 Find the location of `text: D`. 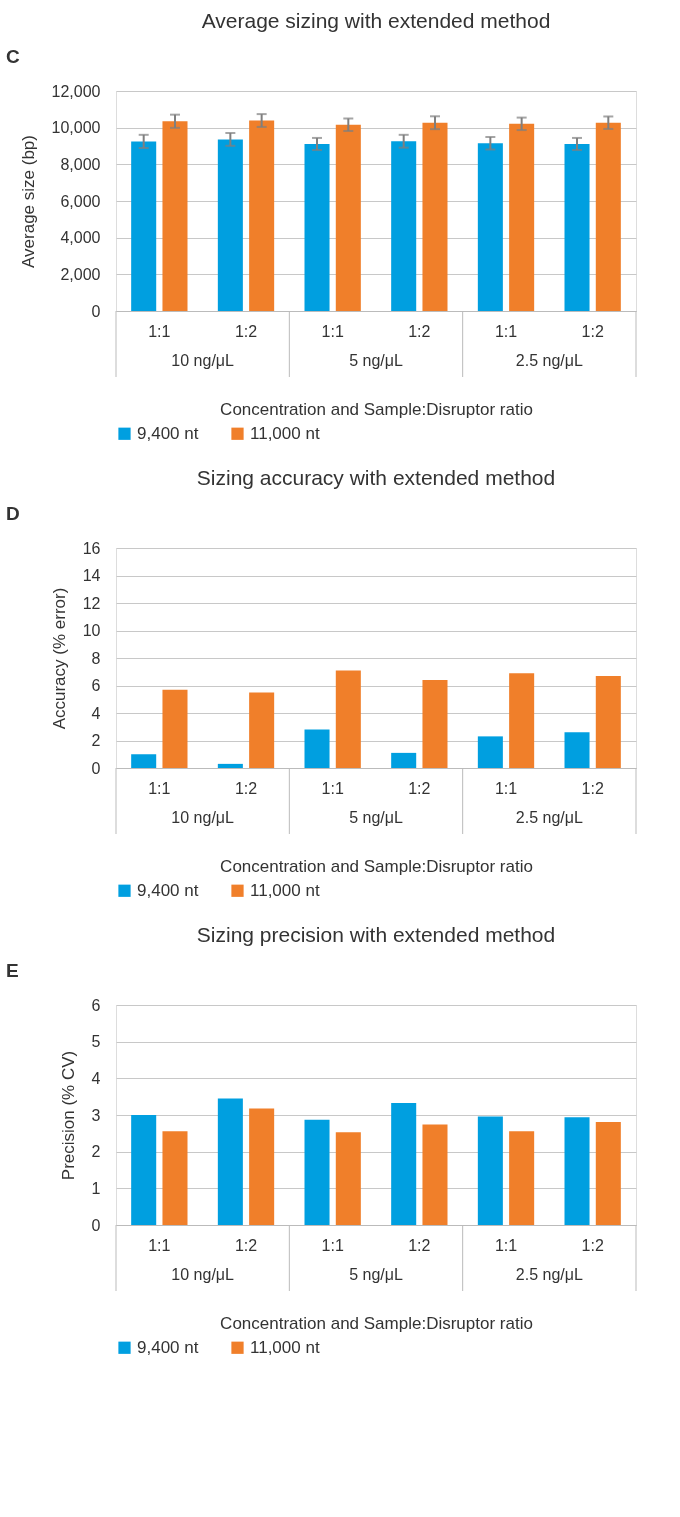

text: D is located at coordinates (13, 513).